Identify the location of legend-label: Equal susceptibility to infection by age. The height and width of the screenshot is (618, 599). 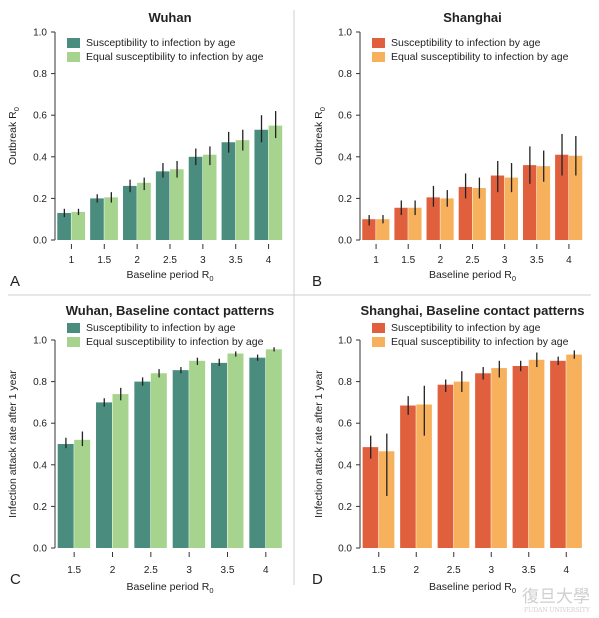
(175, 342).